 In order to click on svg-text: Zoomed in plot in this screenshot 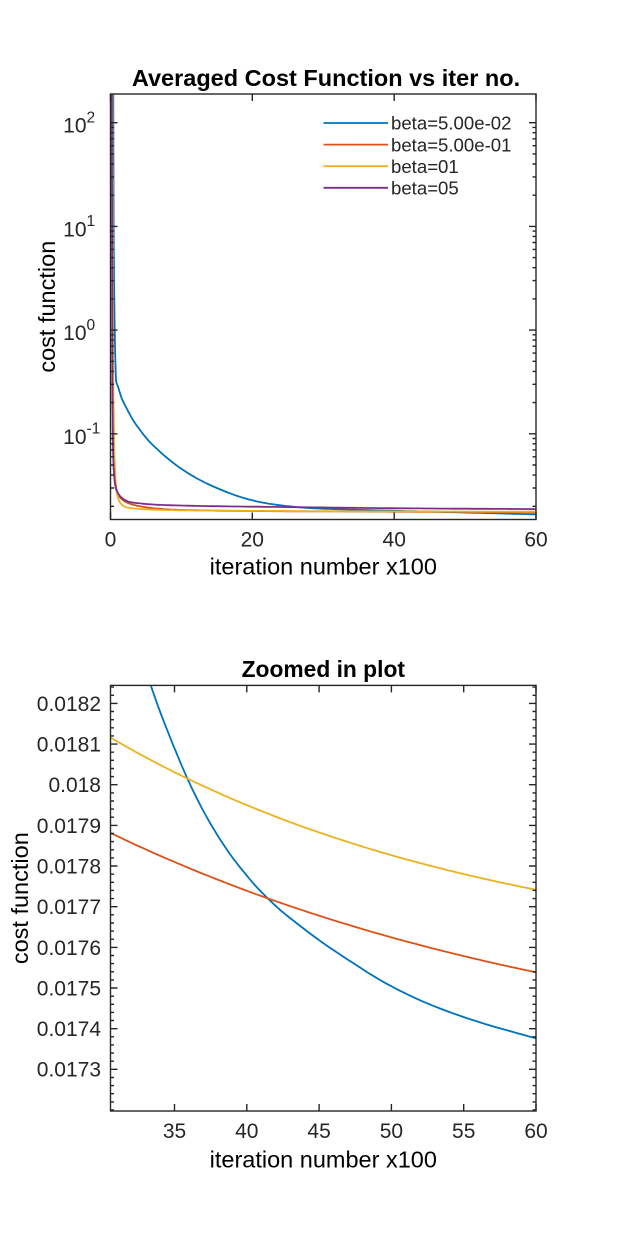, I will do `click(324, 669)`.